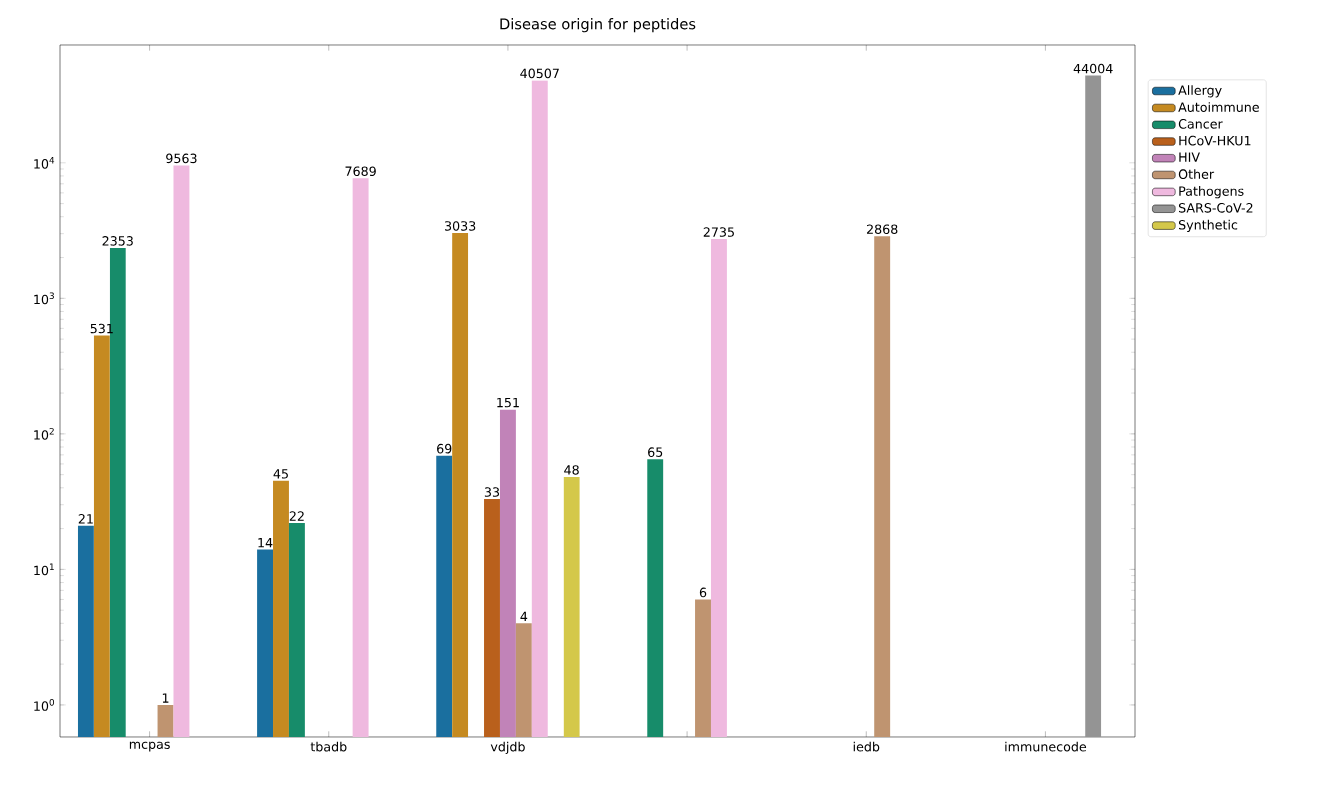 The width and height of the screenshot is (1336, 789). I want to click on data-label: 69, so click(444, 448).